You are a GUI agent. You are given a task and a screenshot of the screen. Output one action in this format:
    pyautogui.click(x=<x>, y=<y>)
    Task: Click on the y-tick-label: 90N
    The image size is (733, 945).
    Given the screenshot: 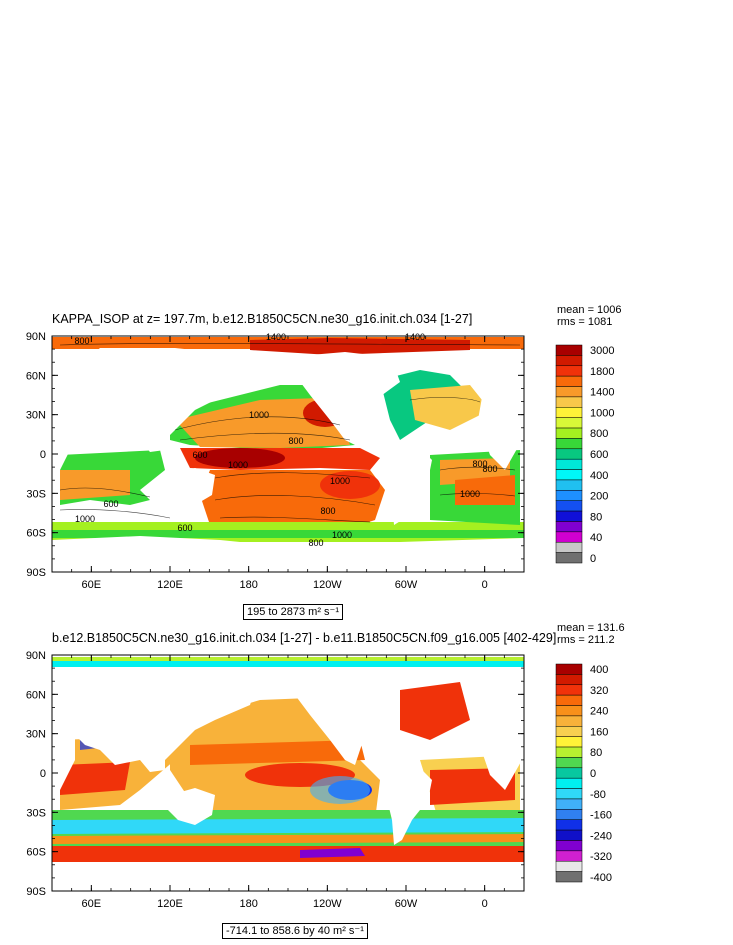 What is the action you would take?
    pyautogui.click(x=36, y=337)
    